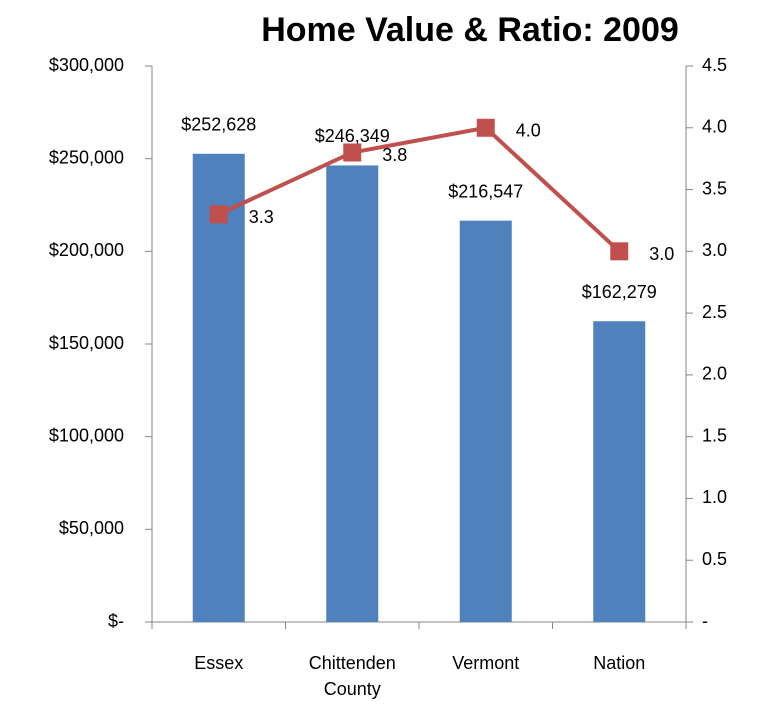 The height and width of the screenshot is (708, 777). I want to click on y-tick-label: $250,000, so click(86, 157).